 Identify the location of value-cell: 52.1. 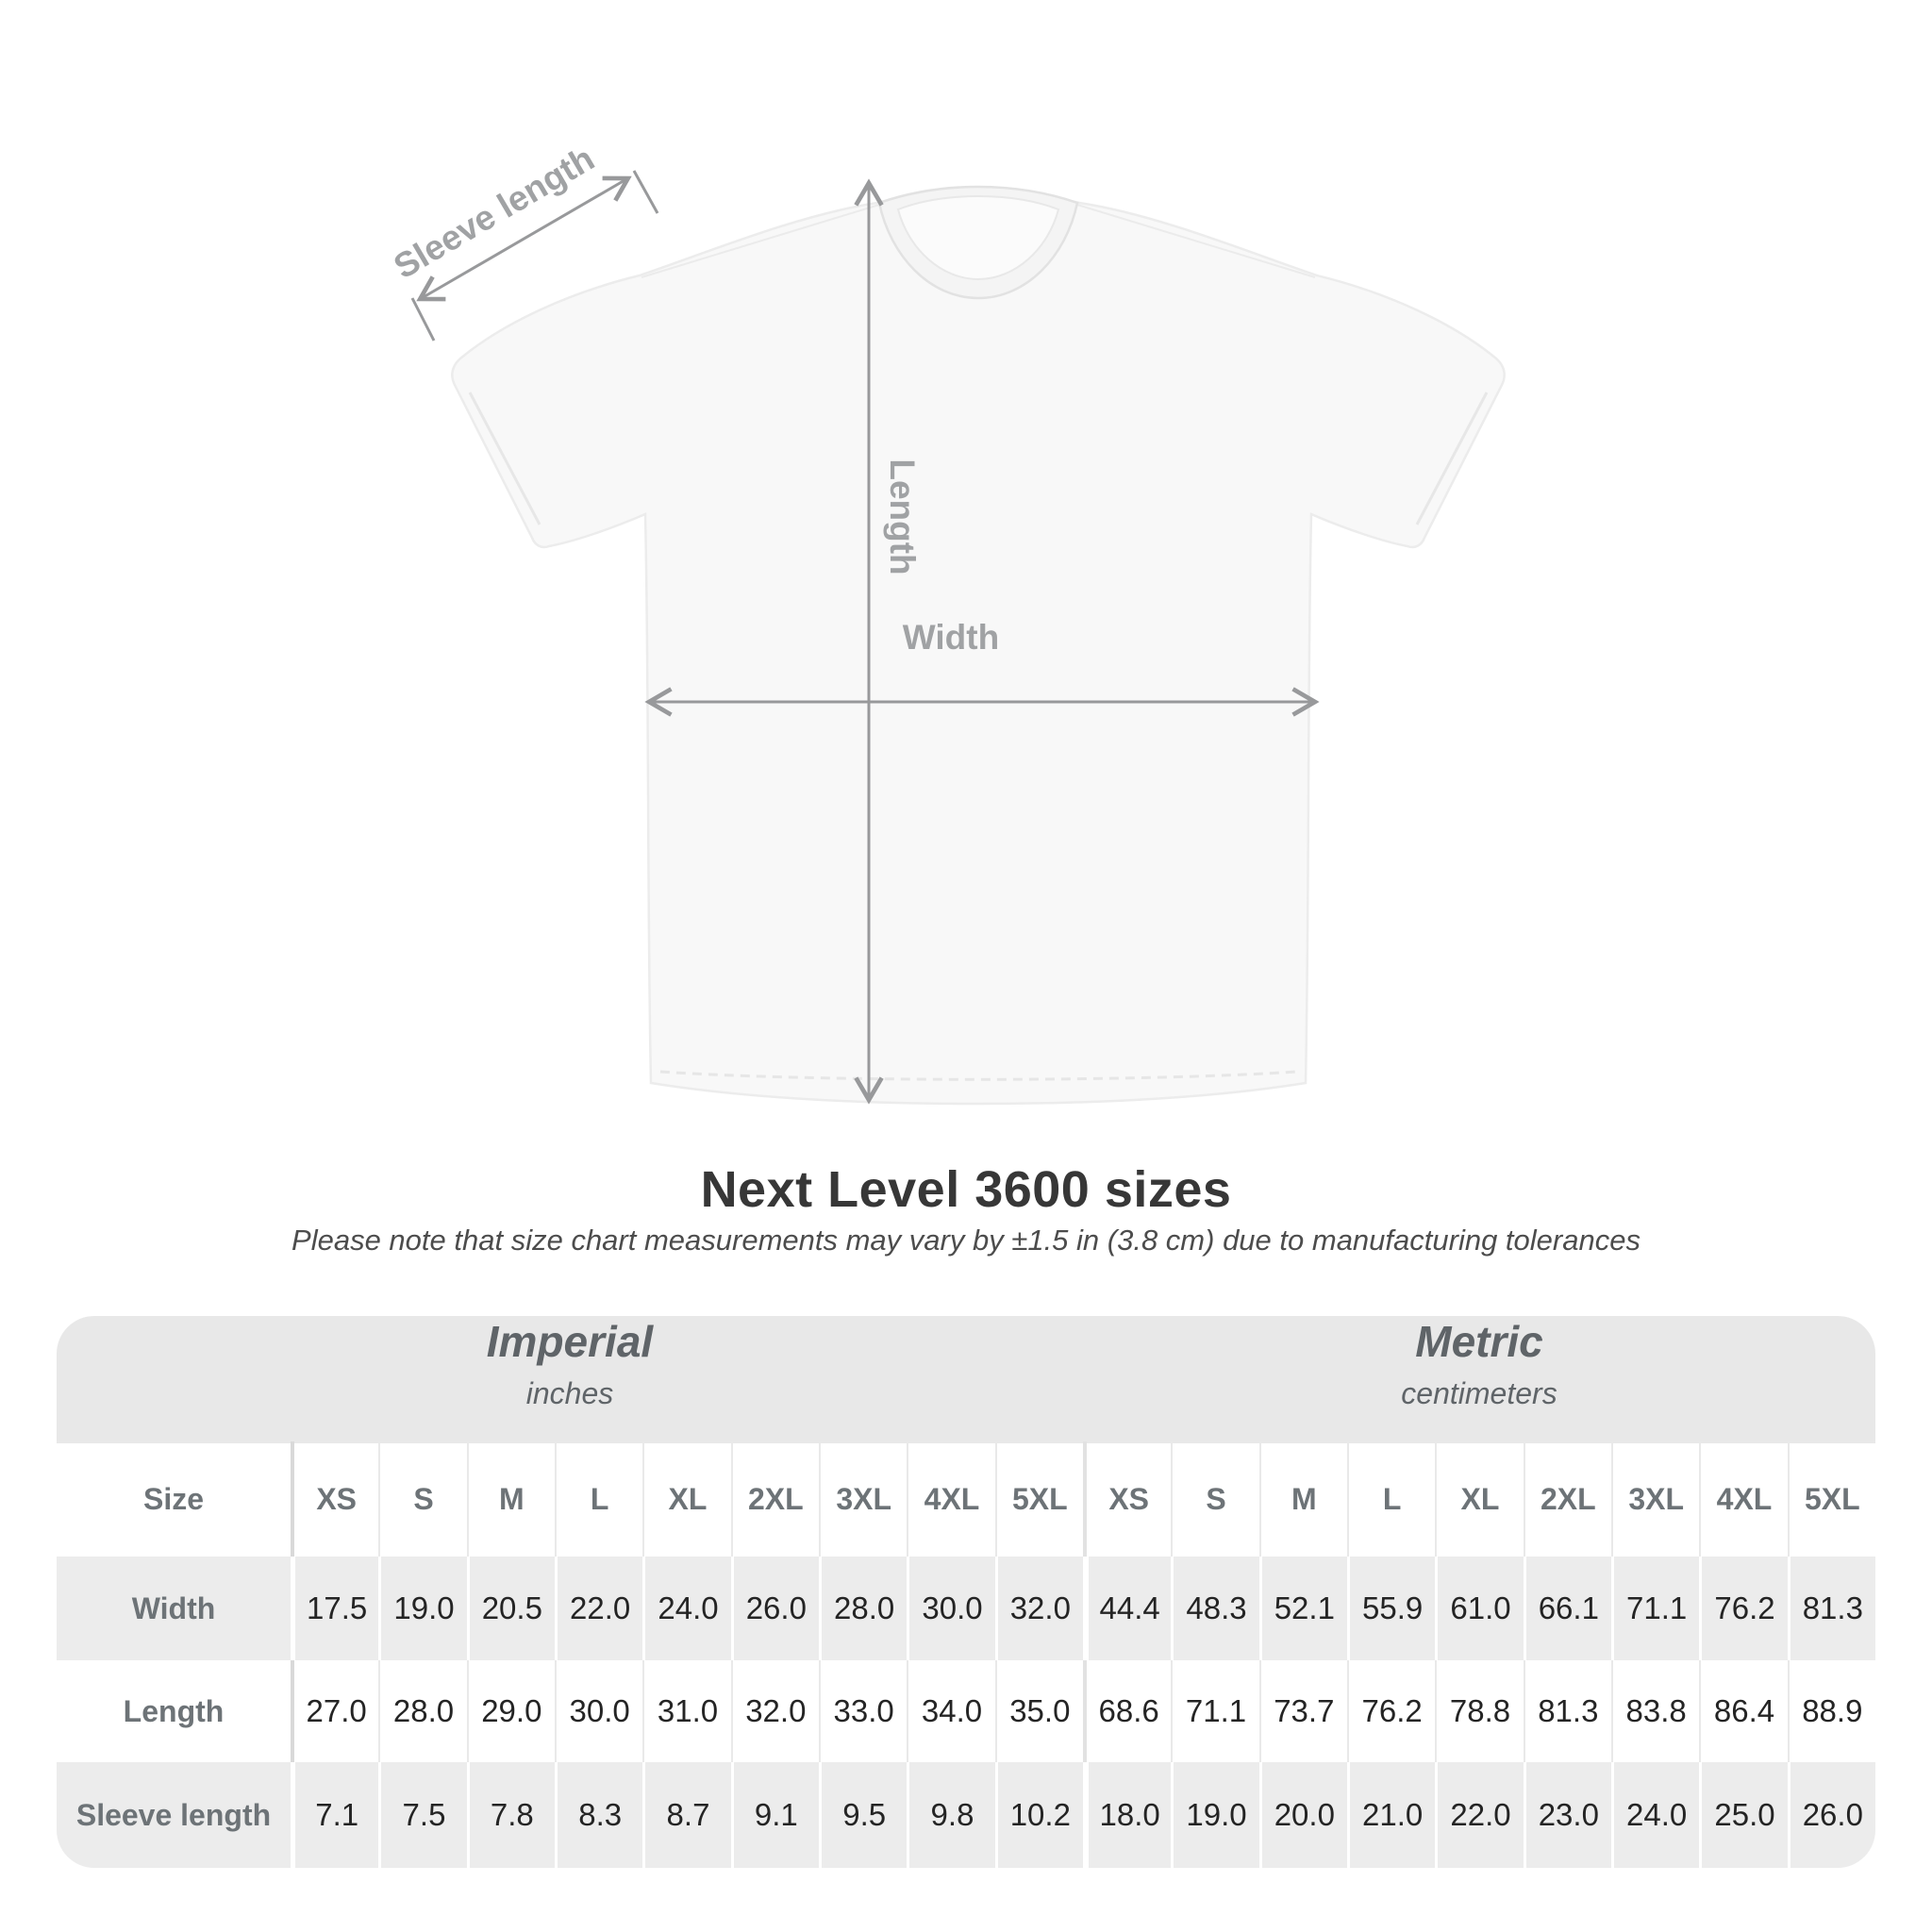
(1302, 1608).